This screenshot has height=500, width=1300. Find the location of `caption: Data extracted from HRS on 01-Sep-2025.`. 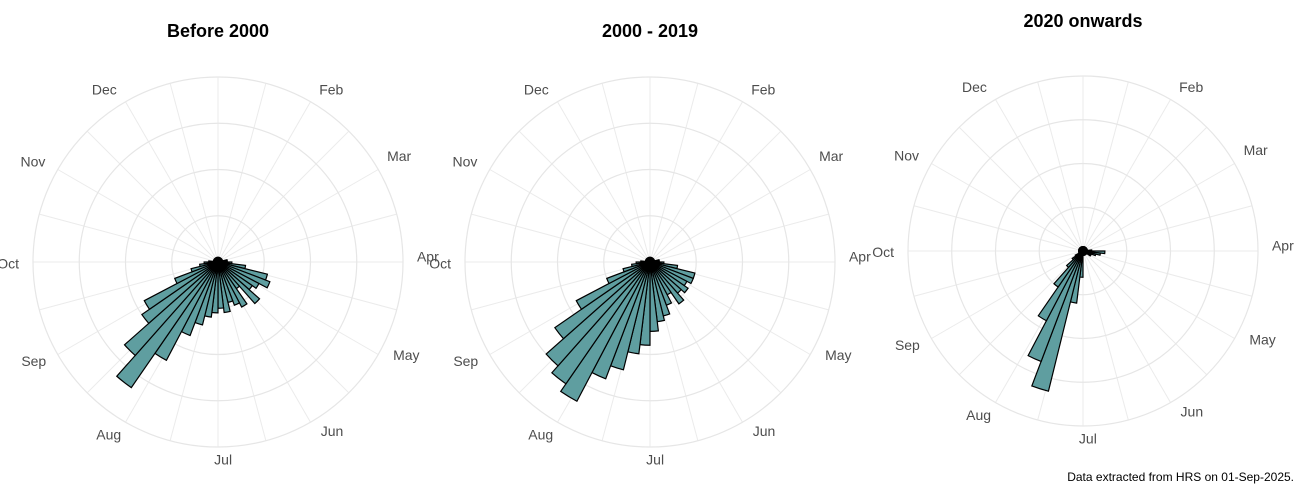

caption: Data extracted from HRS on 01-Sep-2025. is located at coordinates (1180, 477).